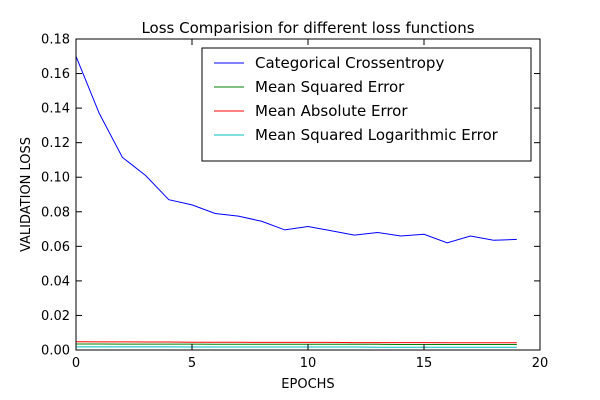 The height and width of the screenshot is (400, 600). Describe the element at coordinates (55, 316) in the screenshot. I see `y-tick-label: 0.02` at that location.